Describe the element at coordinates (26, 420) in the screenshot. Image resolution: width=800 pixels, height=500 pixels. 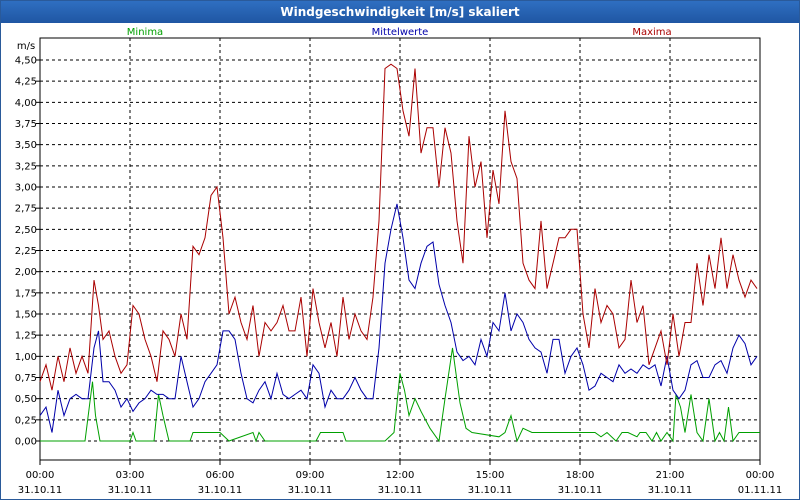
I see `y-tick-label: 0,25` at that location.